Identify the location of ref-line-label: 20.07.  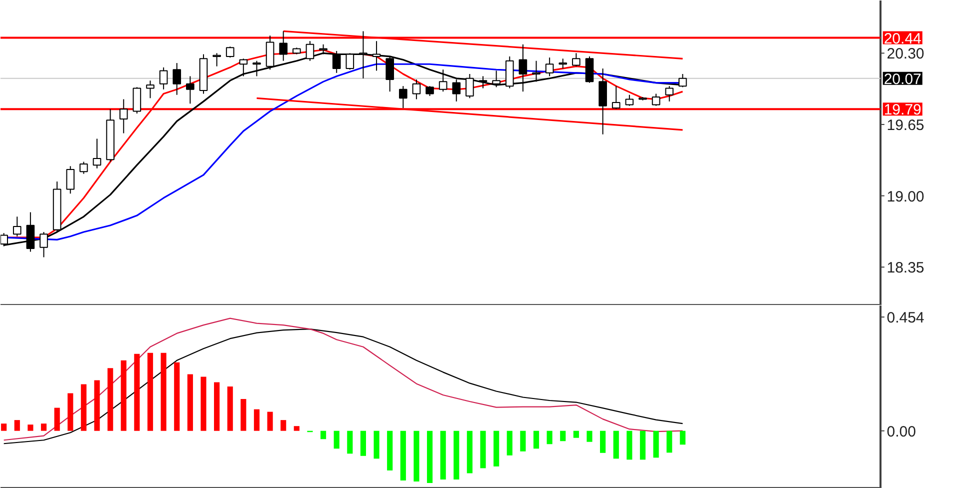
(903, 79).